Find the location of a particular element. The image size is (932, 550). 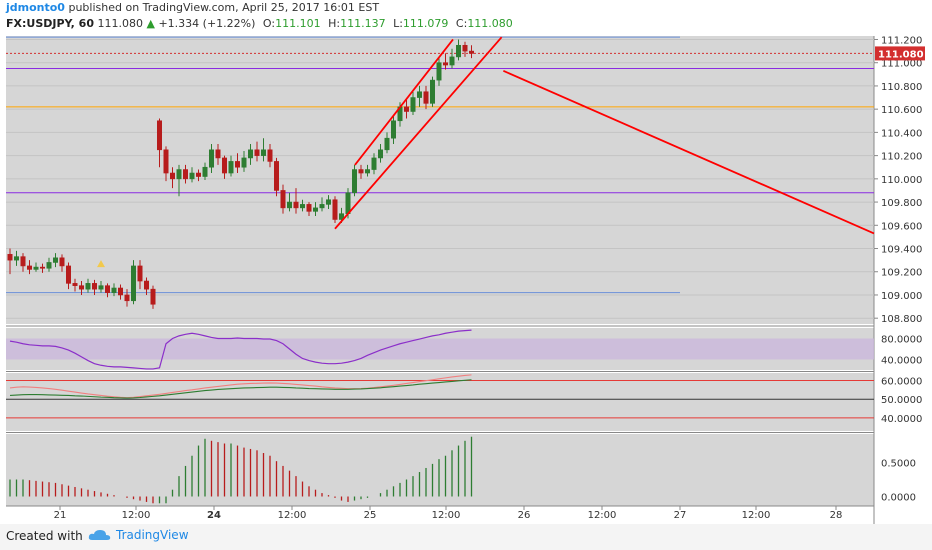

price-axis-label: 109.000 is located at coordinates (901, 296).